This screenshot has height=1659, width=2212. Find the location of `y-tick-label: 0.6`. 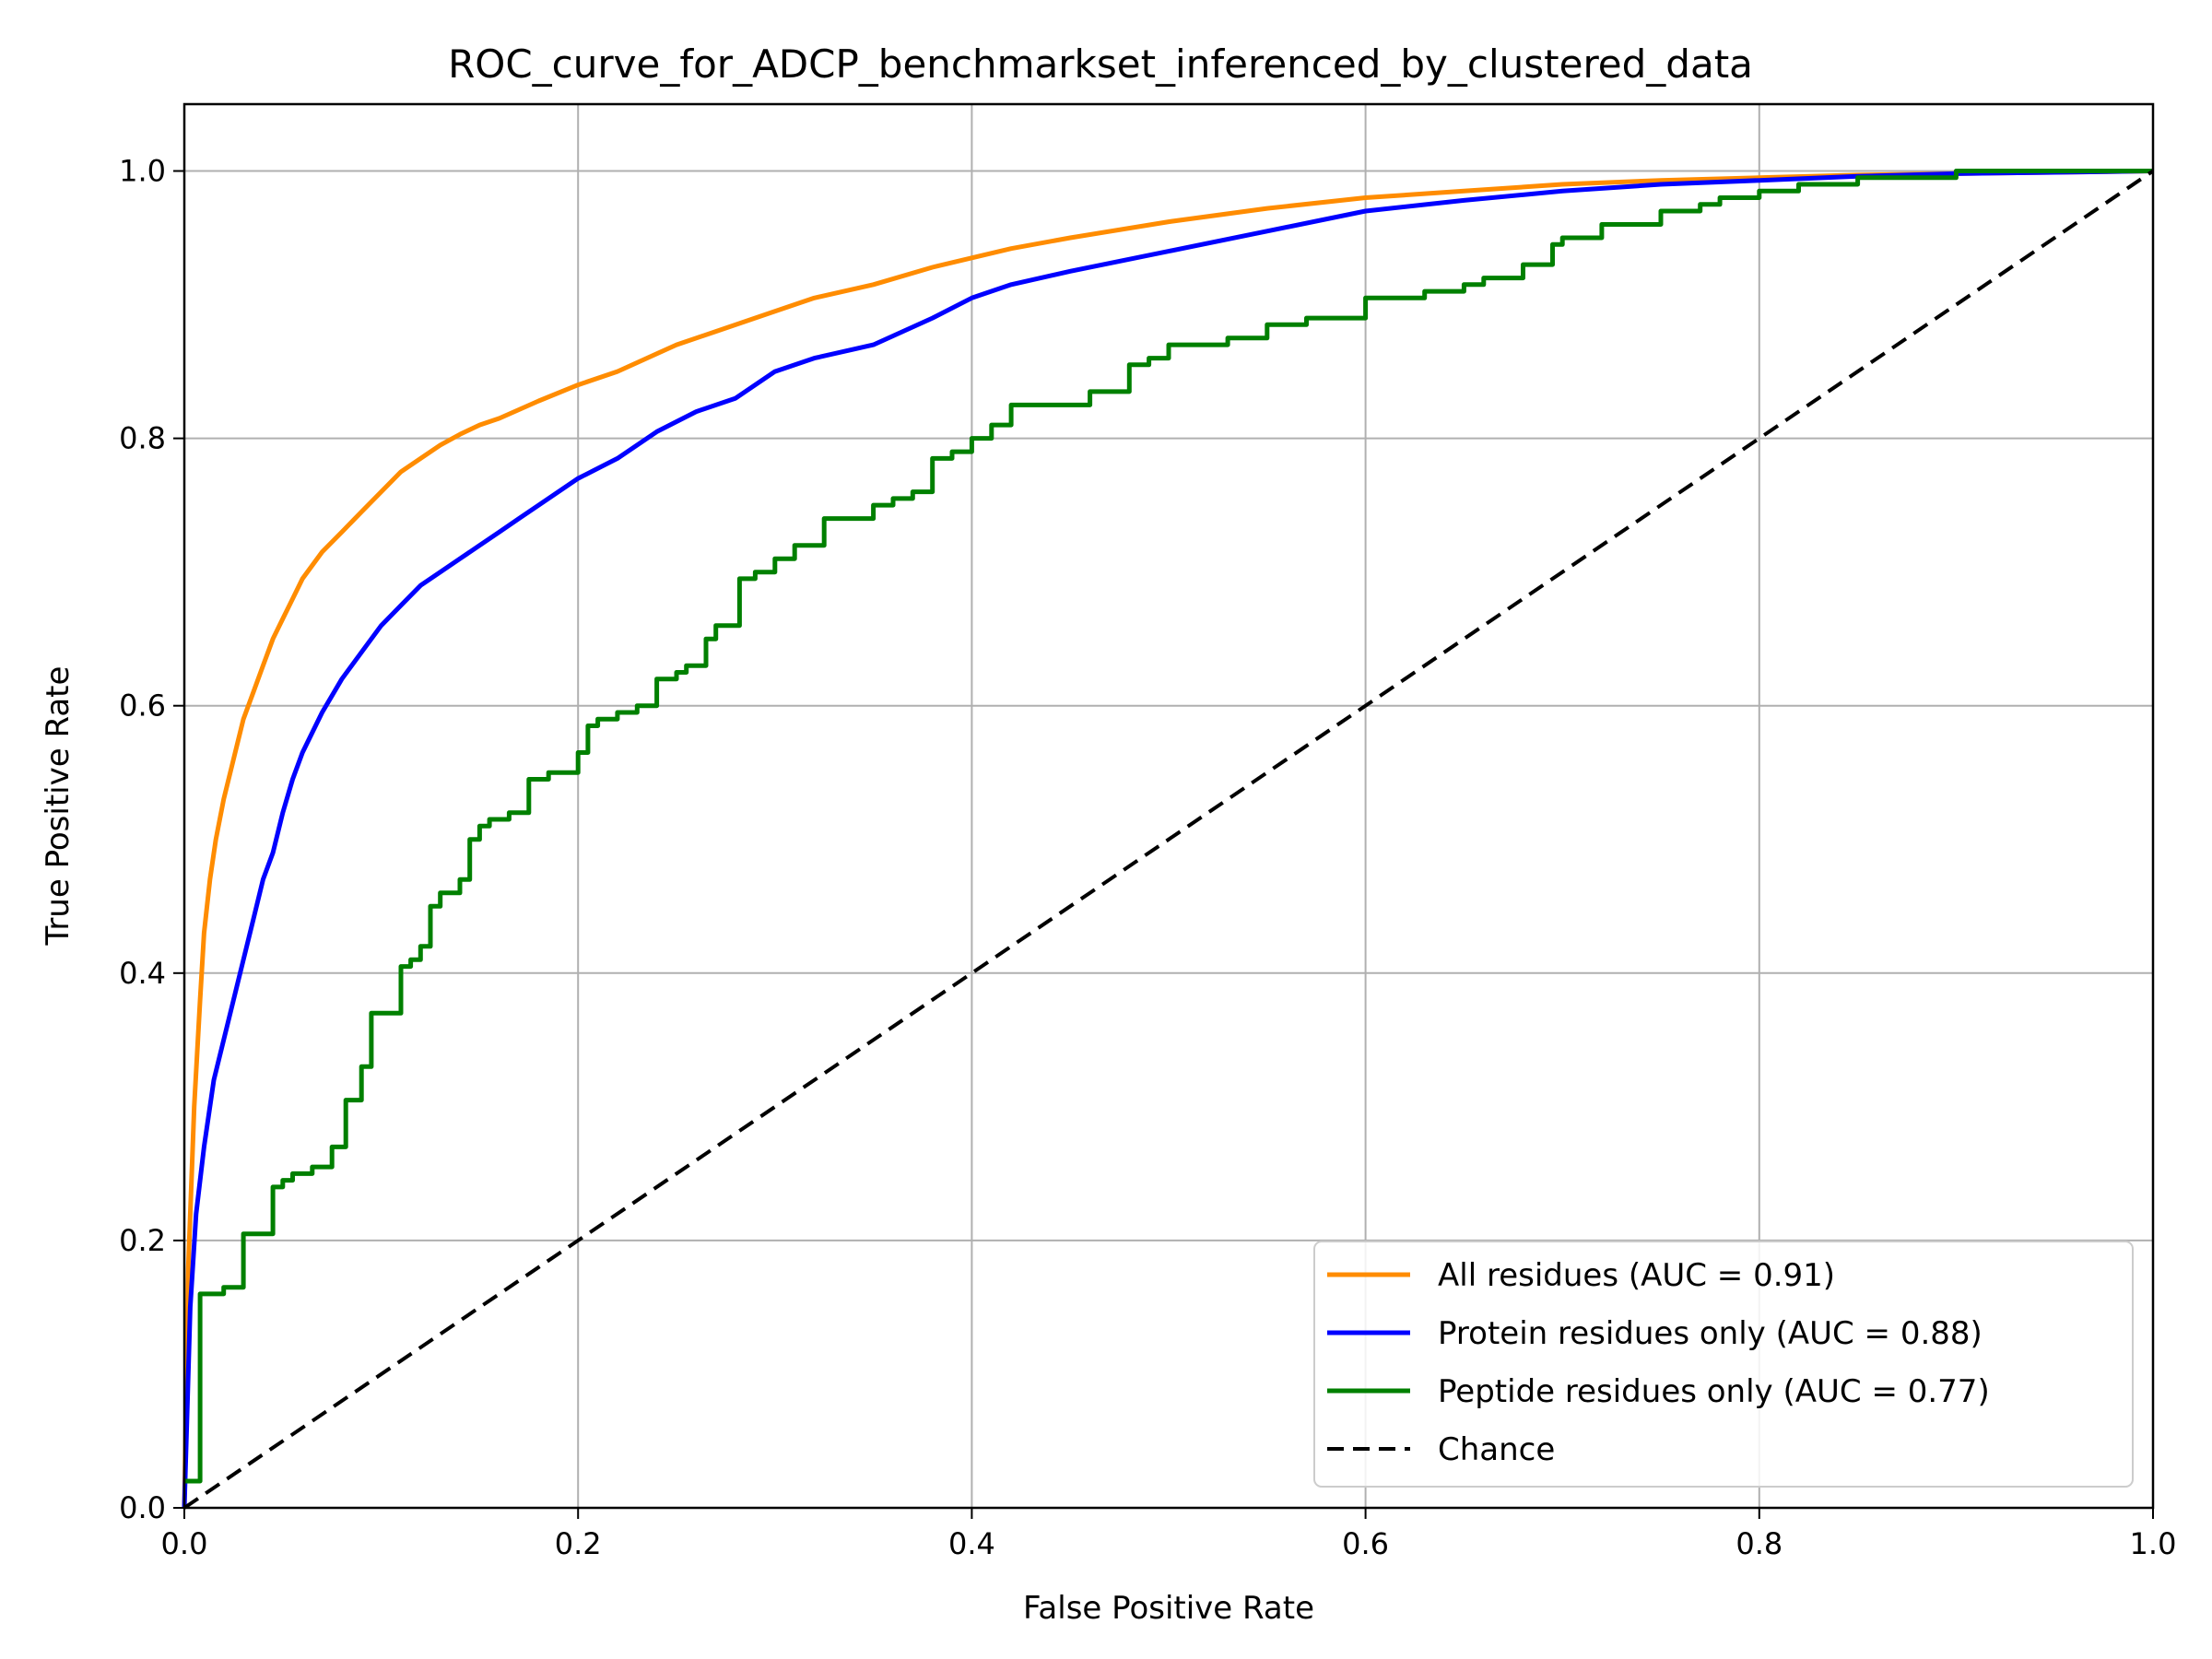

y-tick-label: 0.6 is located at coordinates (142, 706).